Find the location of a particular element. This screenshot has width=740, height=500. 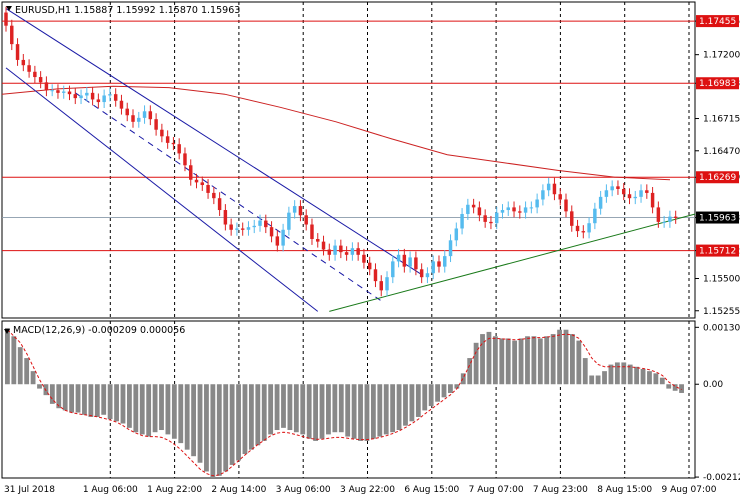

level-price-label: 1.15712 is located at coordinates (717, 252).